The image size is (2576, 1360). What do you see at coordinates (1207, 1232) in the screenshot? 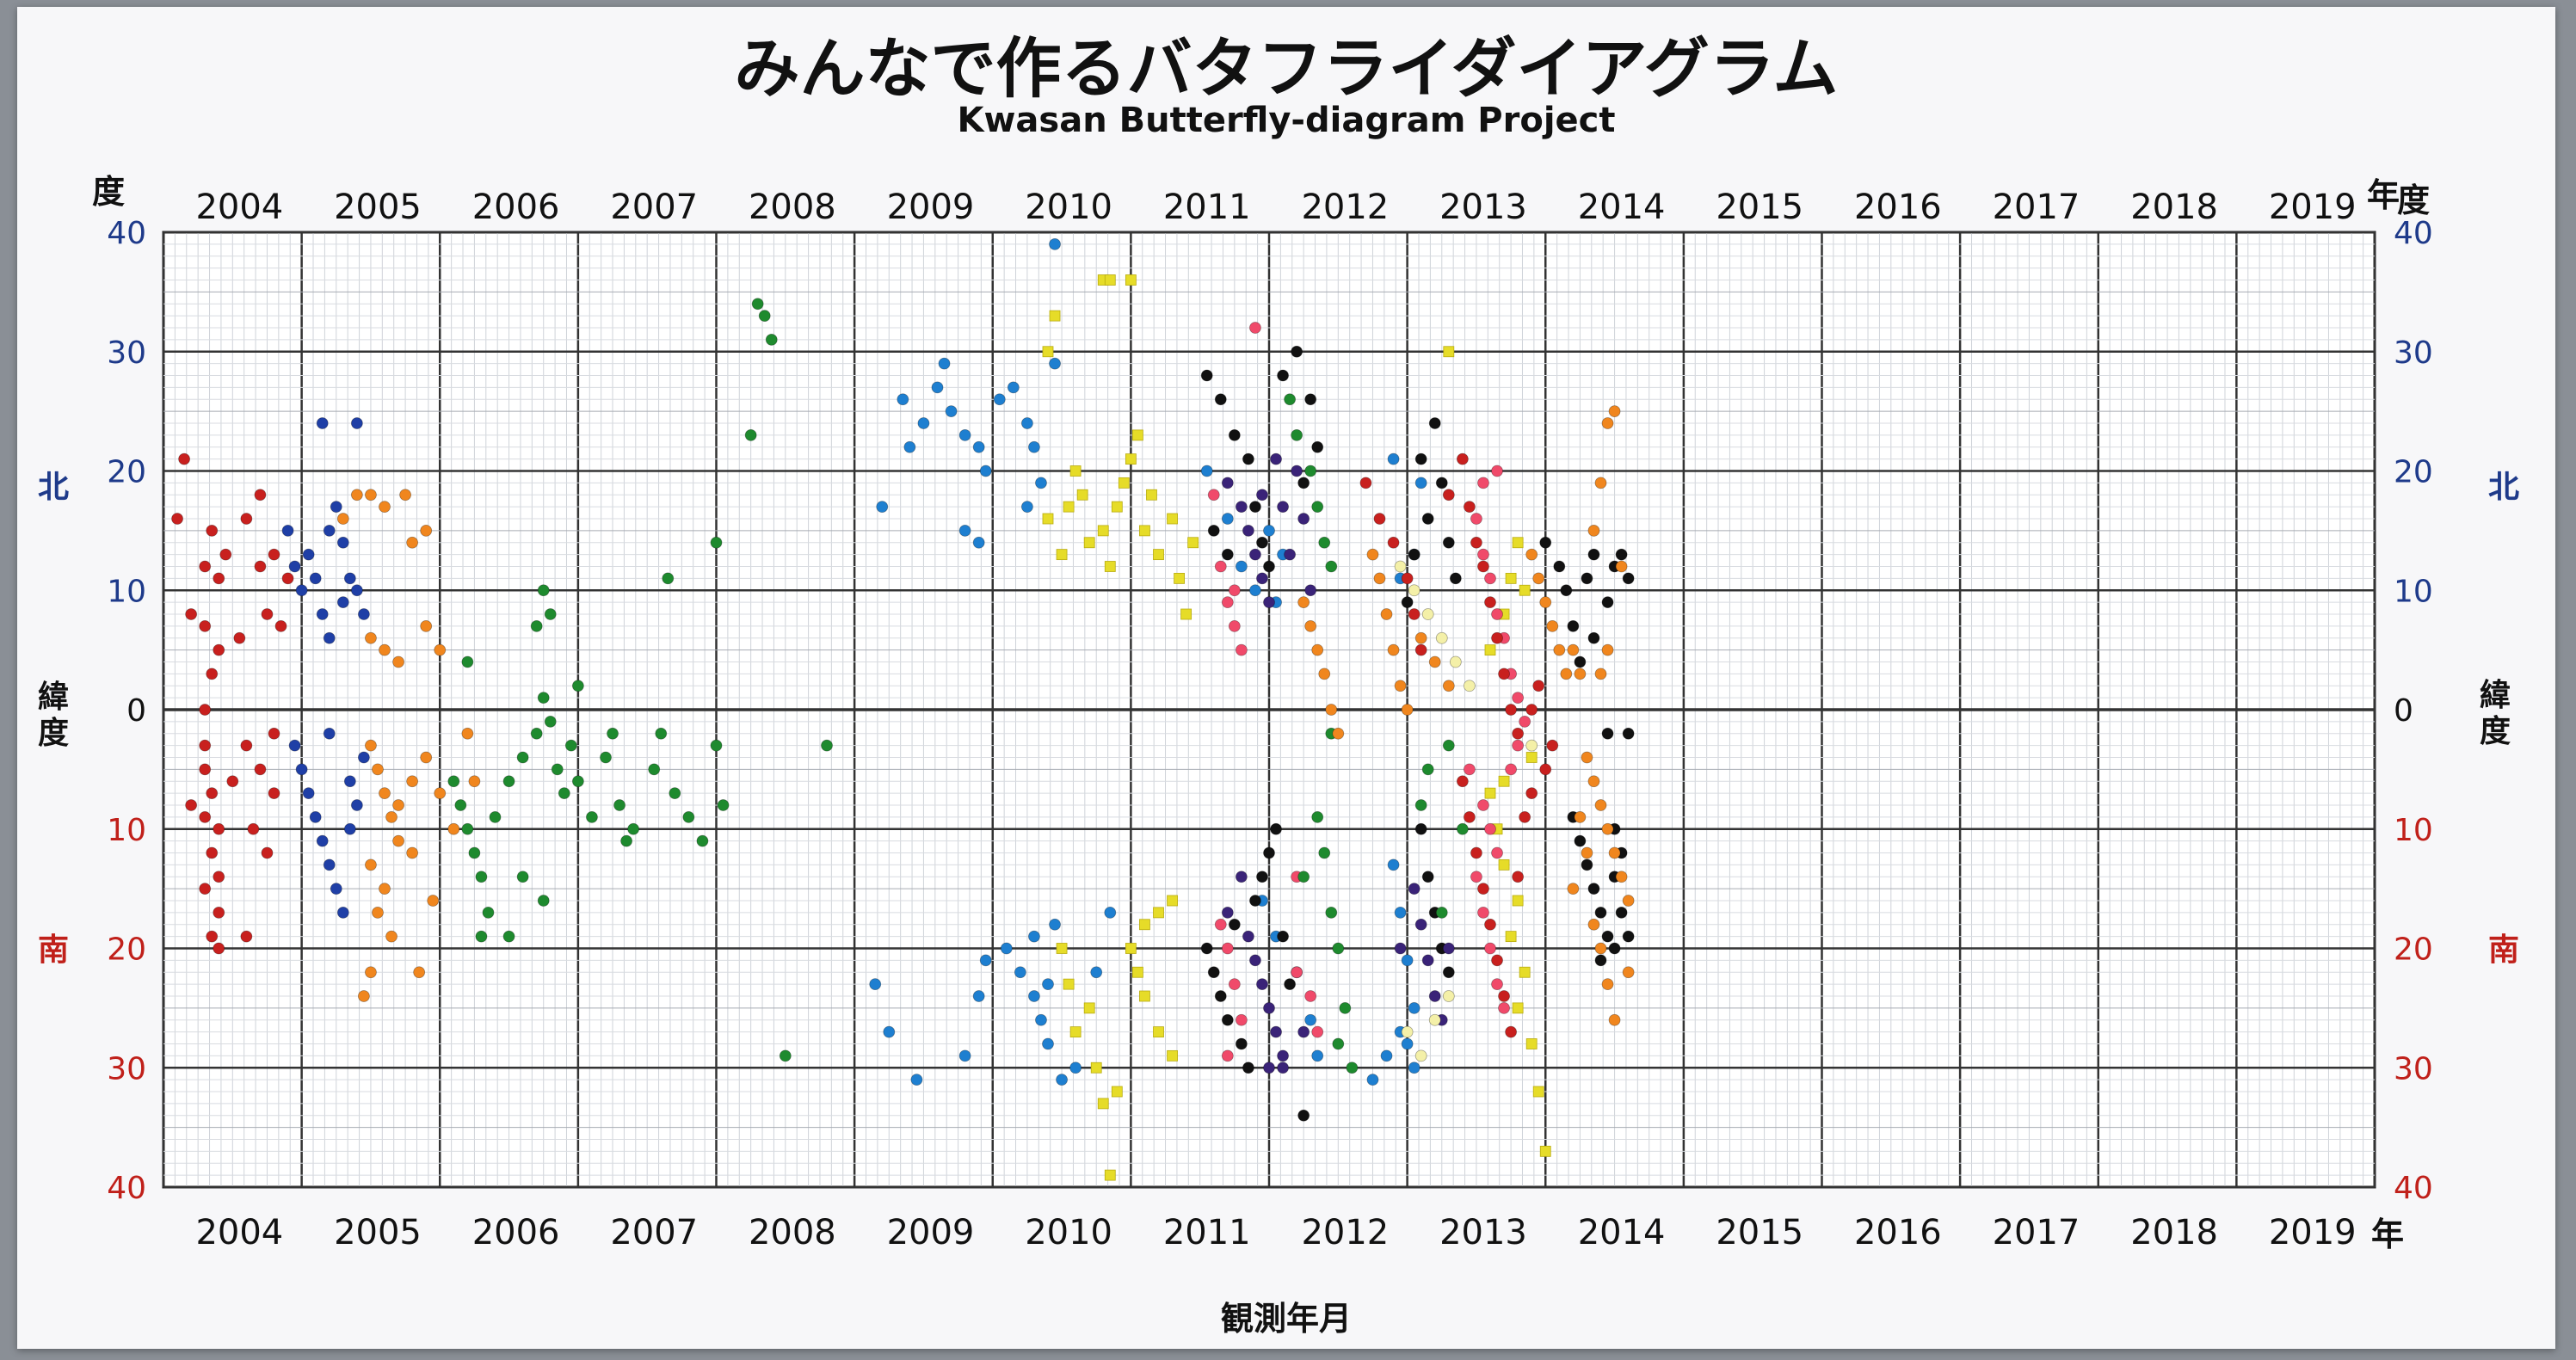
I see `year-label-bottom: 2011` at bounding box center [1207, 1232].